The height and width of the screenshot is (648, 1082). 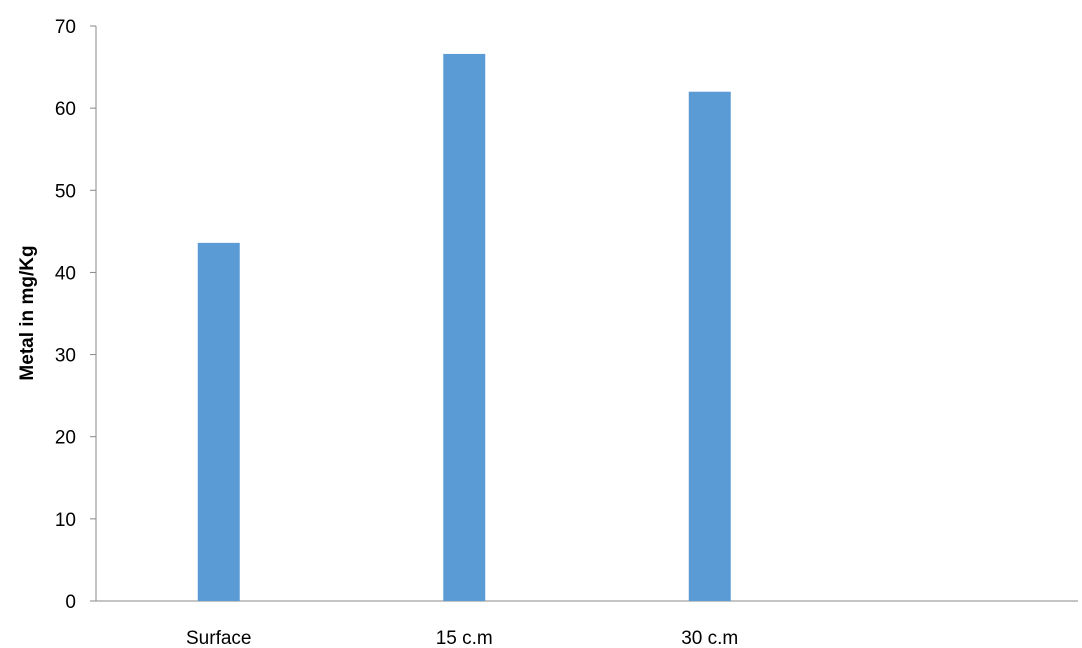 What do you see at coordinates (218, 638) in the screenshot?
I see `x-tick-label: Surface` at bounding box center [218, 638].